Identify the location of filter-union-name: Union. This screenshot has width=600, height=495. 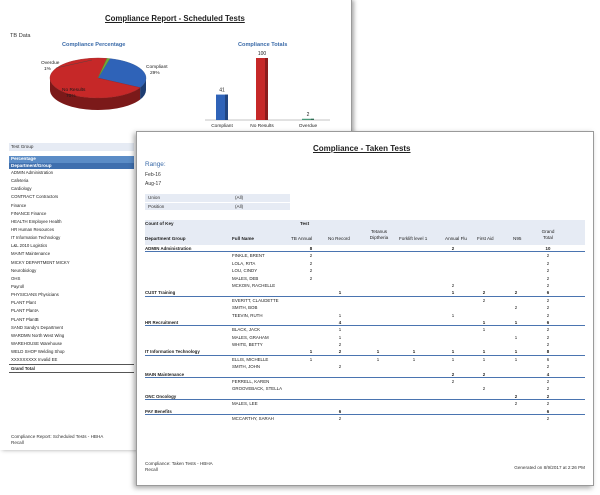
(154, 197).